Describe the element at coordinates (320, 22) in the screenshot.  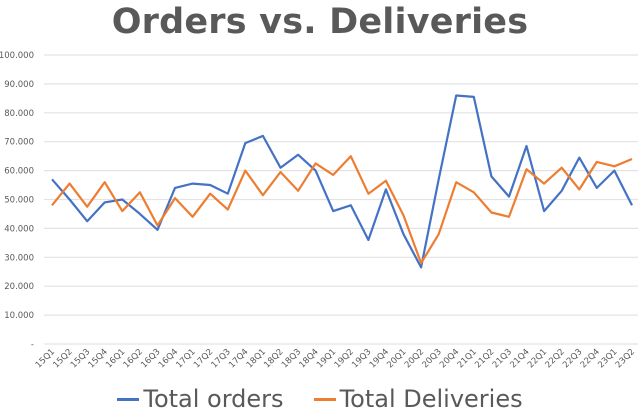
I see `chart-title: Orders vs. Deliveries` at that location.